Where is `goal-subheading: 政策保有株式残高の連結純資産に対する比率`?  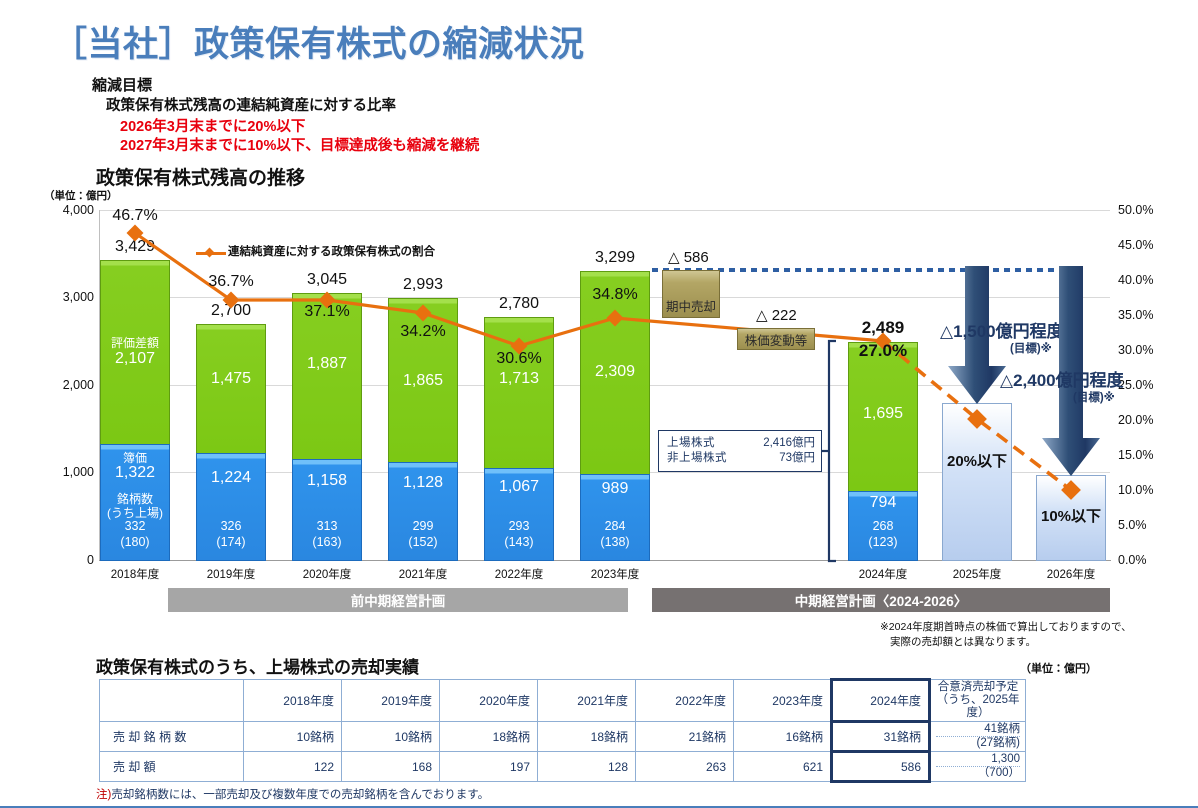
goal-subheading: 政策保有株式残高の連結純資産に対する比率 is located at coordinates (251, 106).